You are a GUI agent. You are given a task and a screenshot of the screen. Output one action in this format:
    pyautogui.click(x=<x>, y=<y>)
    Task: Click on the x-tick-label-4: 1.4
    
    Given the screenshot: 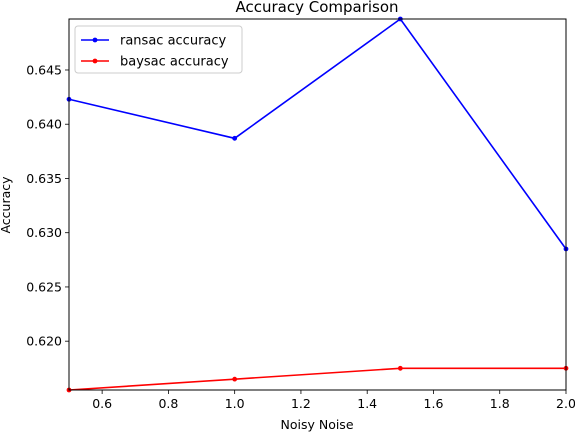 What is the action you would take?
    pyautogui.click(x=367, y=403)
    